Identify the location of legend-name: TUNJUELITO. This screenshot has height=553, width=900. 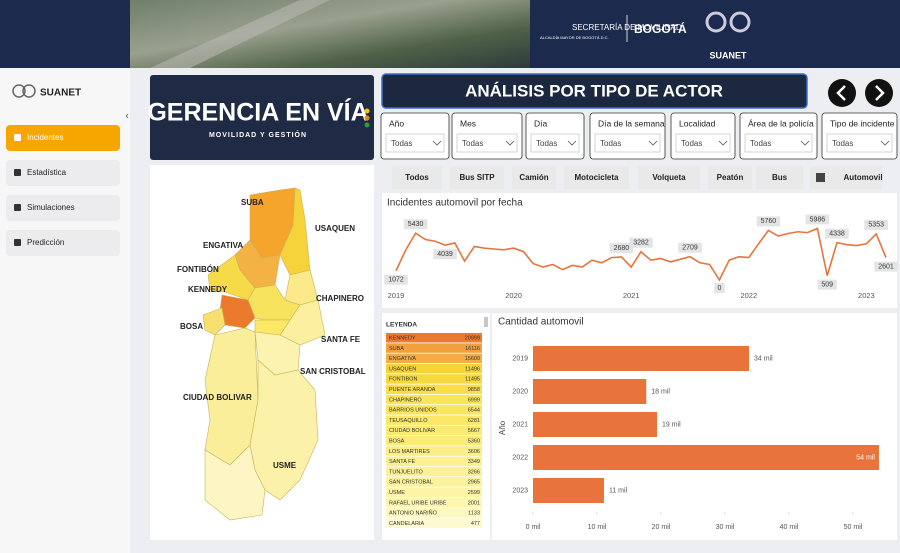
(406, 472).